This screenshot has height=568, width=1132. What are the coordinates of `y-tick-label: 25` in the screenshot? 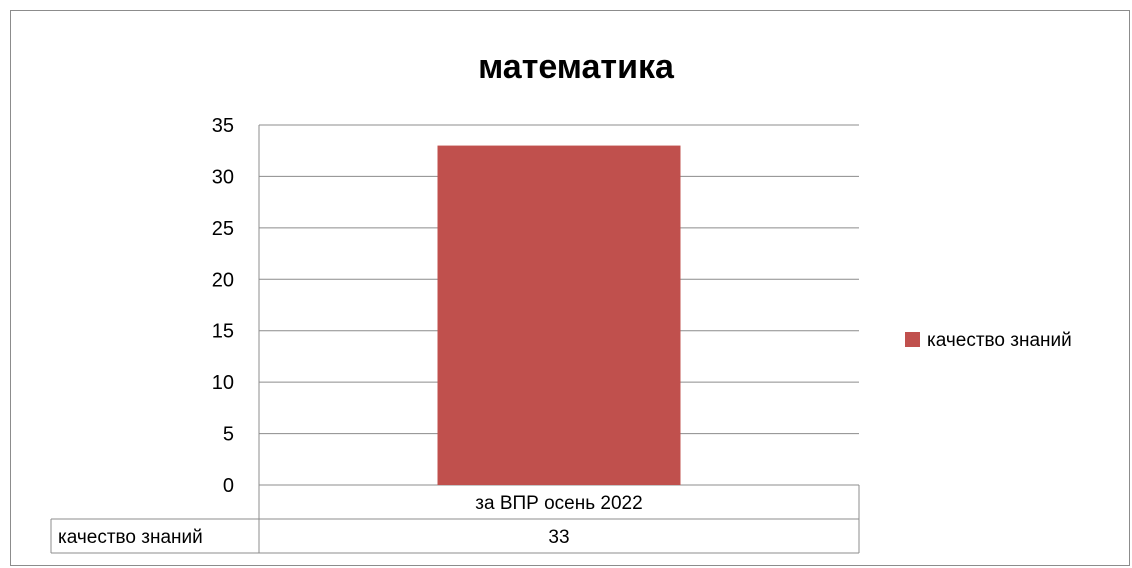 It's located at (223, 229).